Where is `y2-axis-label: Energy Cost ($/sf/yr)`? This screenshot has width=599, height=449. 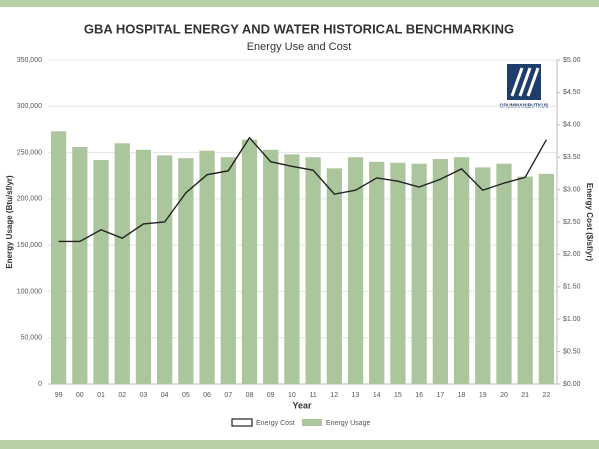
y2-axis-label: Energy Cost ($/sf/yr) is located at coordinates (589, 222).